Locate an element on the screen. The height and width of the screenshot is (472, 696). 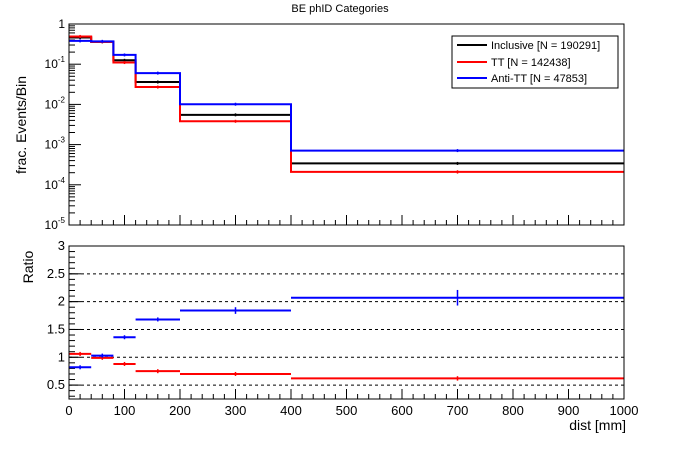
top-y-tick-exponent: -2 is located at coordinates (62, 99).